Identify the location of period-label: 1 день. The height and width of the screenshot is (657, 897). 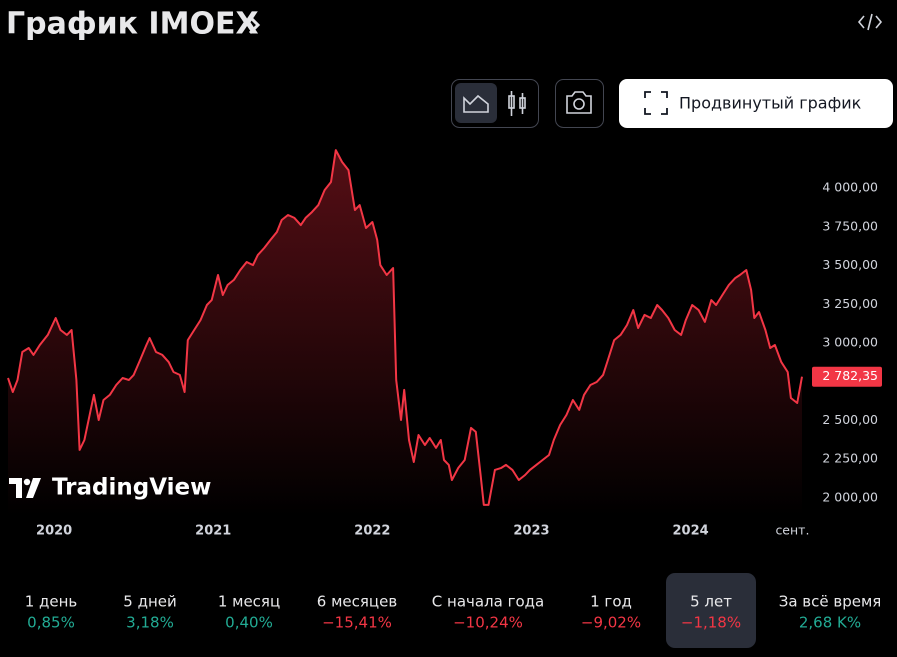
(51, 602).